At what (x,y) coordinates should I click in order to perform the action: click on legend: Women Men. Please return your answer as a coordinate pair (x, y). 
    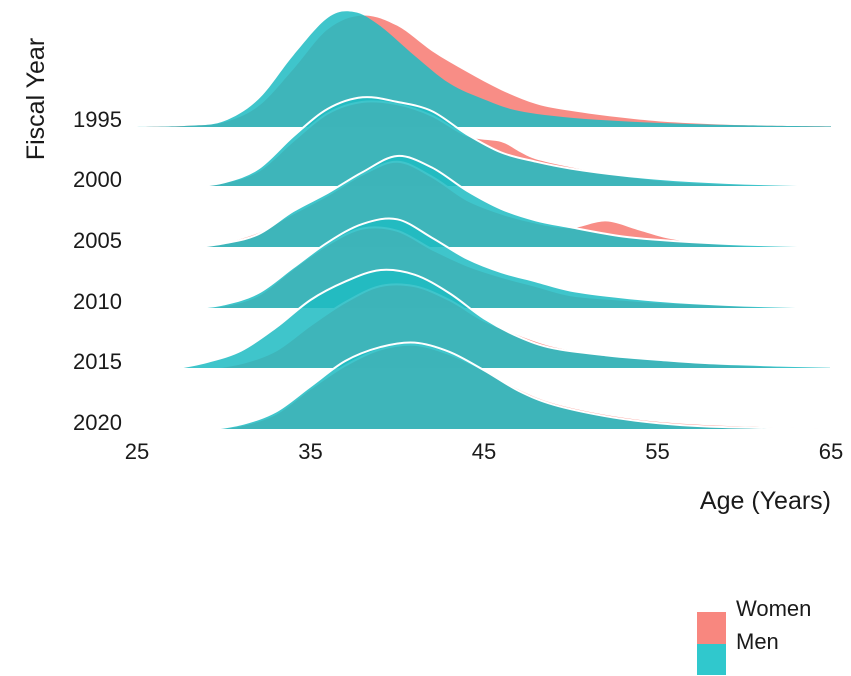
    Looking at the image, I should click on (754, 635).